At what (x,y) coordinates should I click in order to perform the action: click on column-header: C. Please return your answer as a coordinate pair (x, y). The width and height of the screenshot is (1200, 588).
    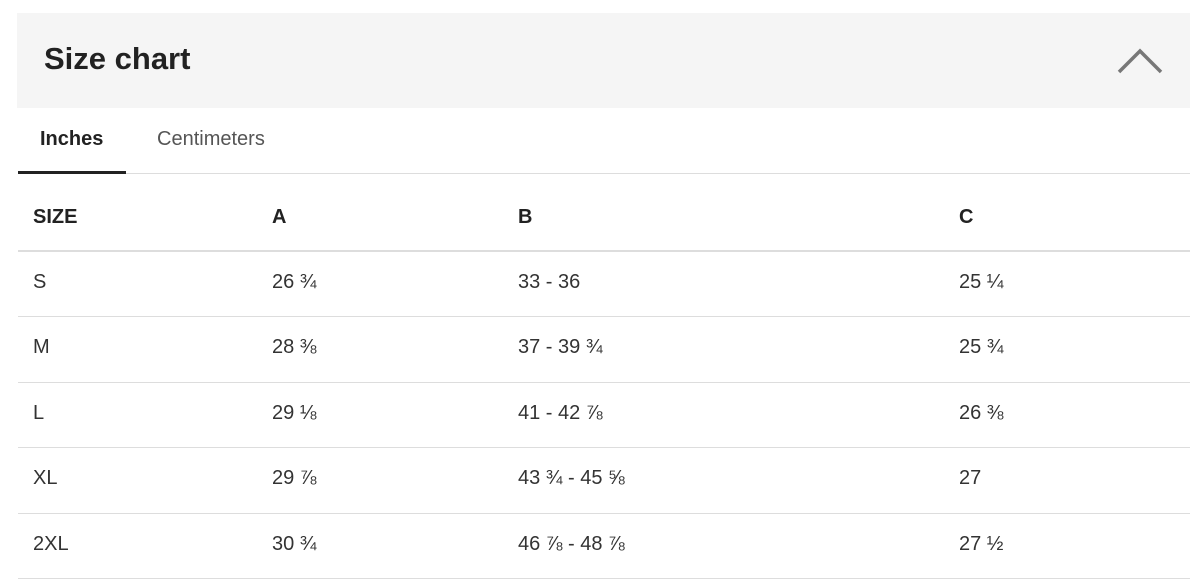
    Looking at the image, I should click on (966, 217).